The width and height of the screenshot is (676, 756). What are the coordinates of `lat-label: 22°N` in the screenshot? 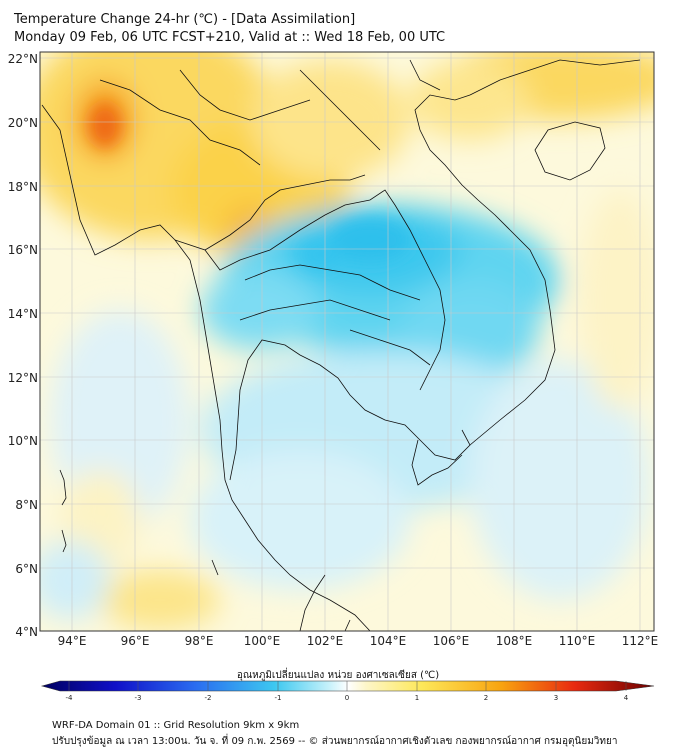 It's located at (23, 59).